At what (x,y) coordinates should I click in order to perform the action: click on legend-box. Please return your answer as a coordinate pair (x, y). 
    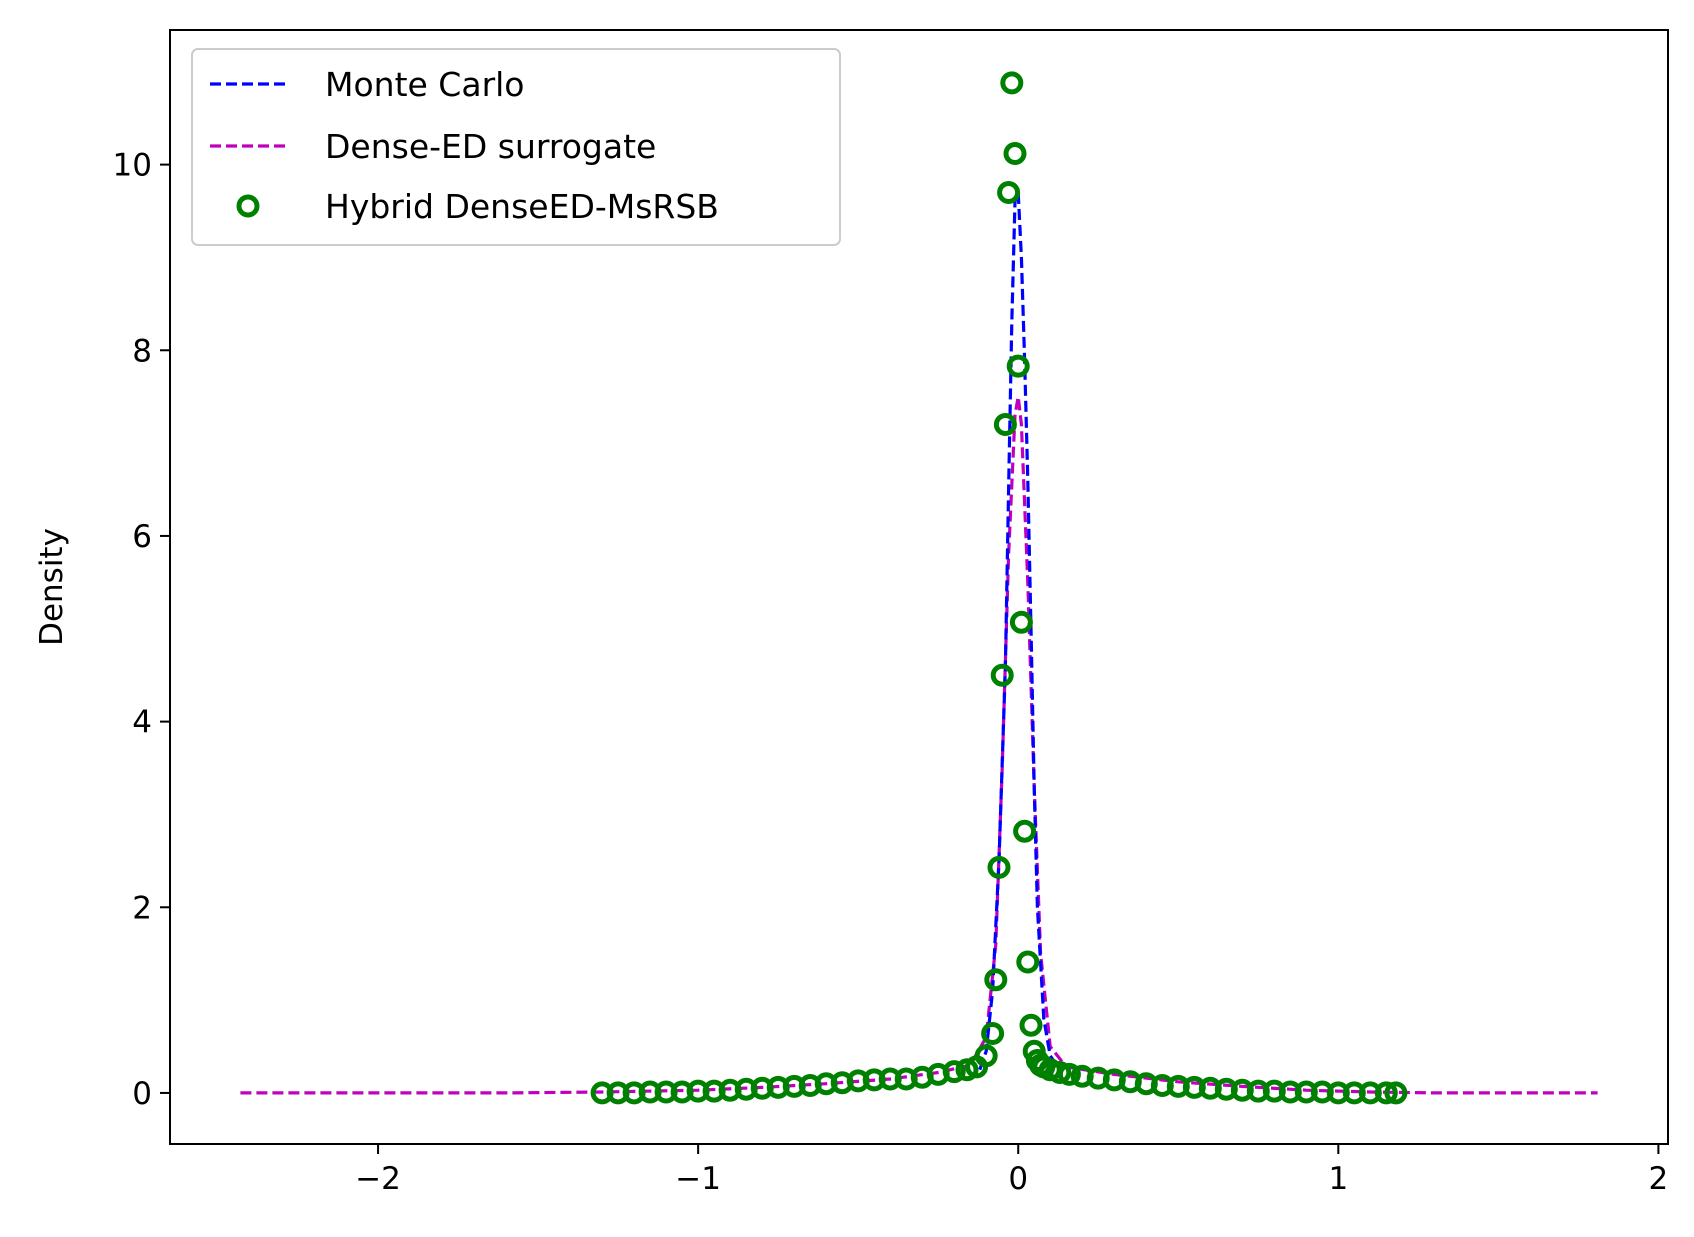
    Looking at the image, I should click on (516, 147).